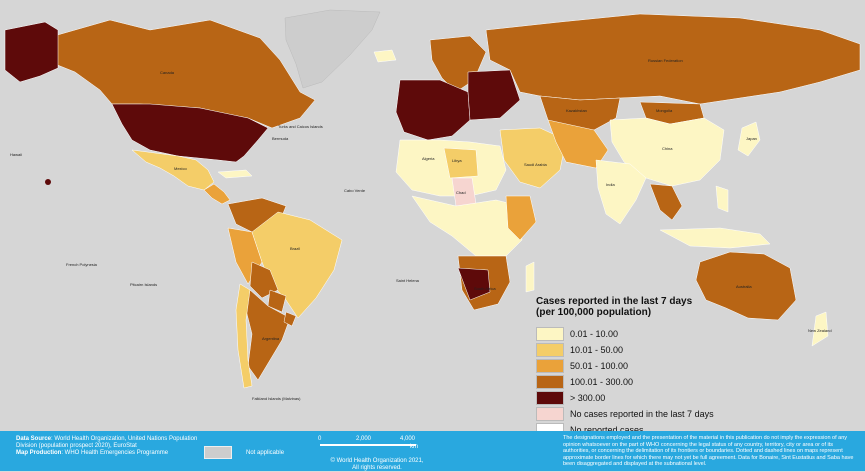 The width and height of the screenshot is (865, 472). Describe the element at coordinates (594, 334) in the screenshot. I see `legend-label: 0.01 - 10.00` at that location.